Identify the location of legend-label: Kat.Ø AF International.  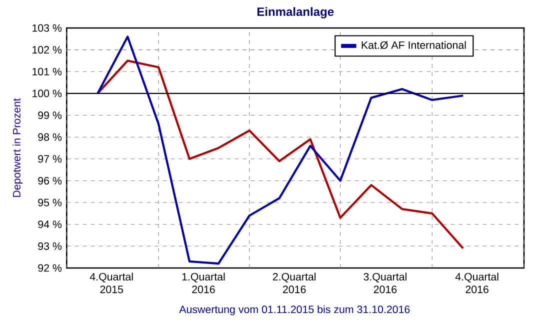
(414, 45).